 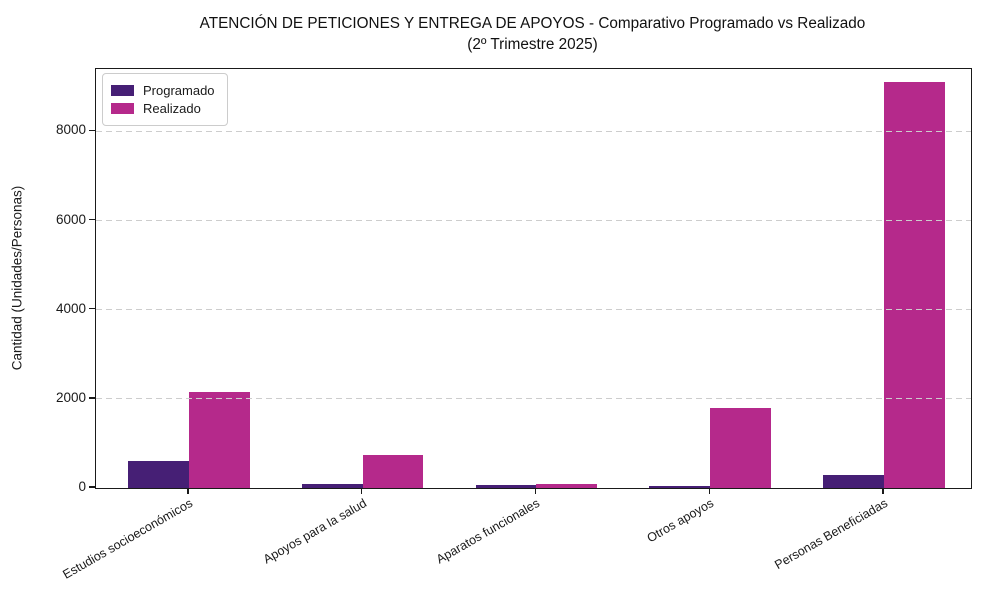 I want to click on y-tick-label-6000: 6000, so click(x=70, y=219).